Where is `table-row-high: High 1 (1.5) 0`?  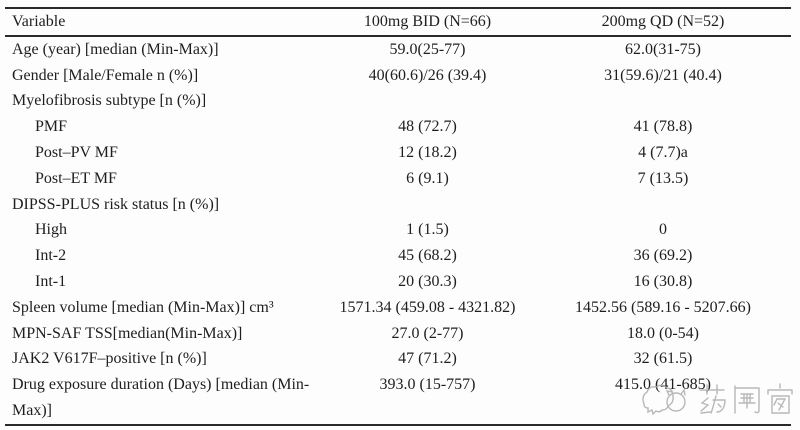
table-row-high: High 1 (1.5) 0 is located at coordinates (398, 230).